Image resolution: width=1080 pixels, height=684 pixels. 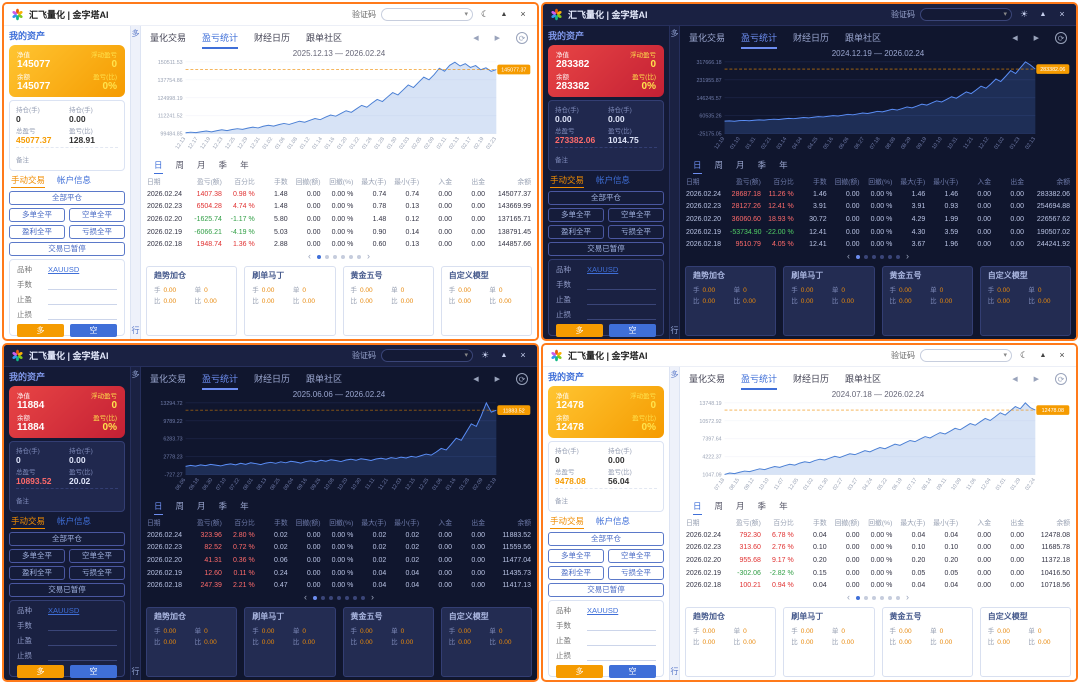 I want to click on theme-toggle-icon: ☀, so click(x=1024, y=14).